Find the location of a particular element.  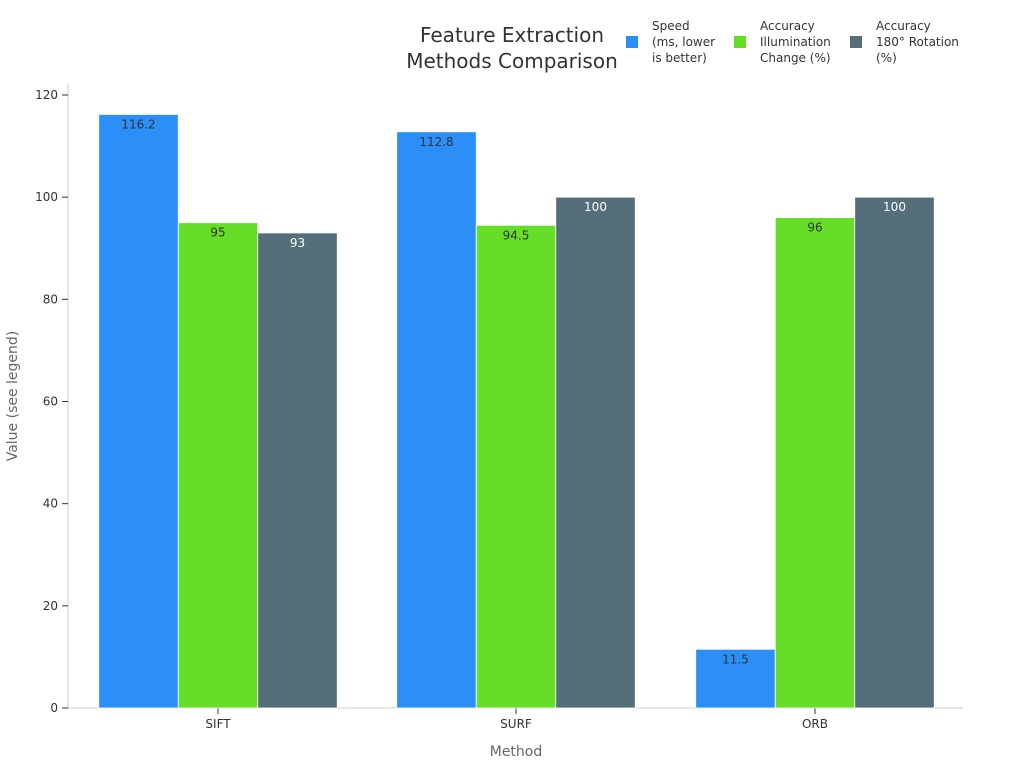

legend-label: is better) is located at coordinates (679, 58).